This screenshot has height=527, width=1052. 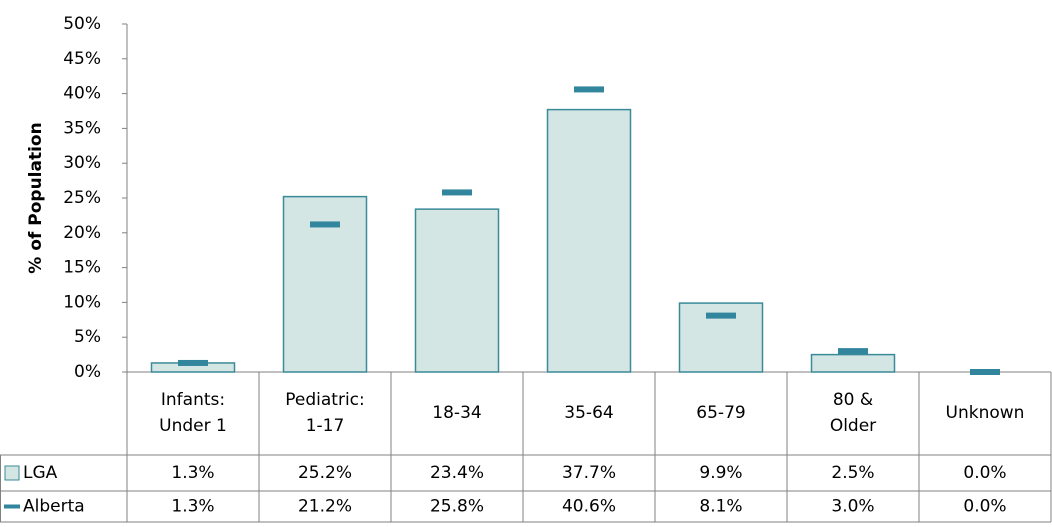 I want to click on table-cell: 2.5%, so click(x=852, y=473).